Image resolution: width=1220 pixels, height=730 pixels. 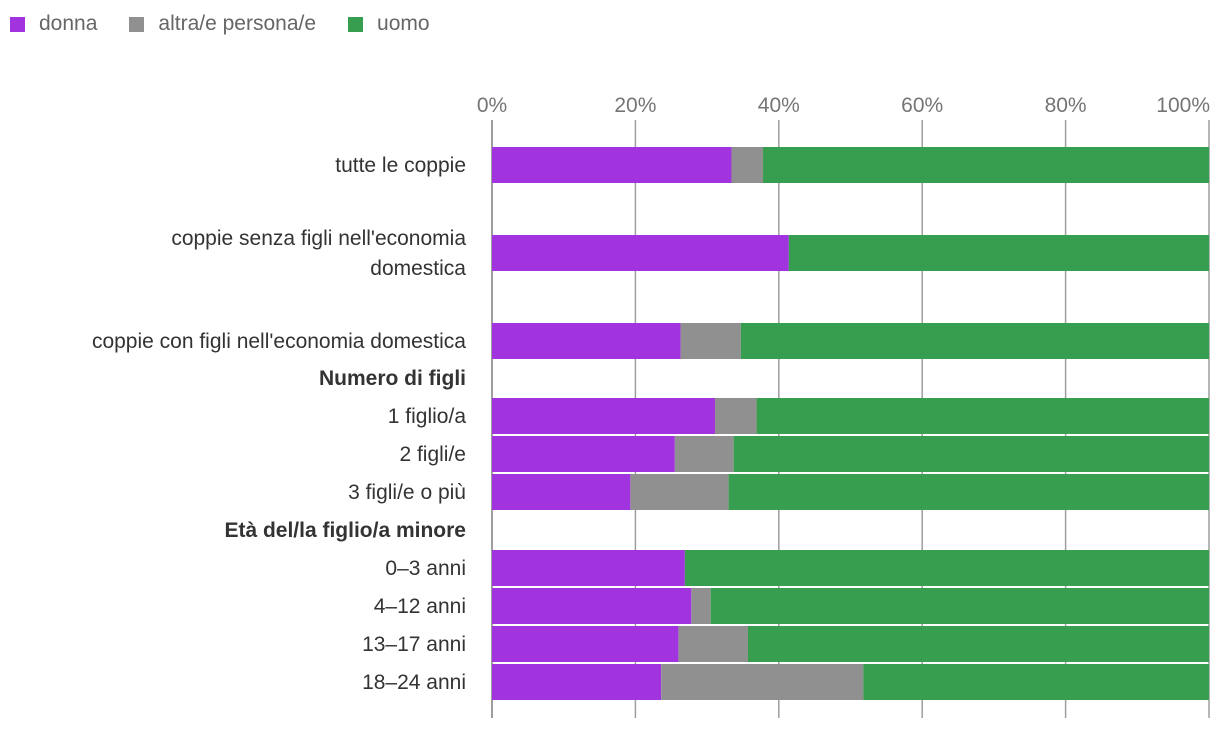 What do you see at coordinates (279, 341) in the screenshot?
I see `category-label: coppie con figli nell'economia domestica` at bounding box center [279, 341].